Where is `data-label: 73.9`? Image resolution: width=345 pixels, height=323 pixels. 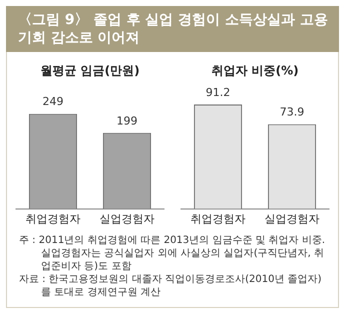
data-label: 73.9 is located at coordinates (292, 112).